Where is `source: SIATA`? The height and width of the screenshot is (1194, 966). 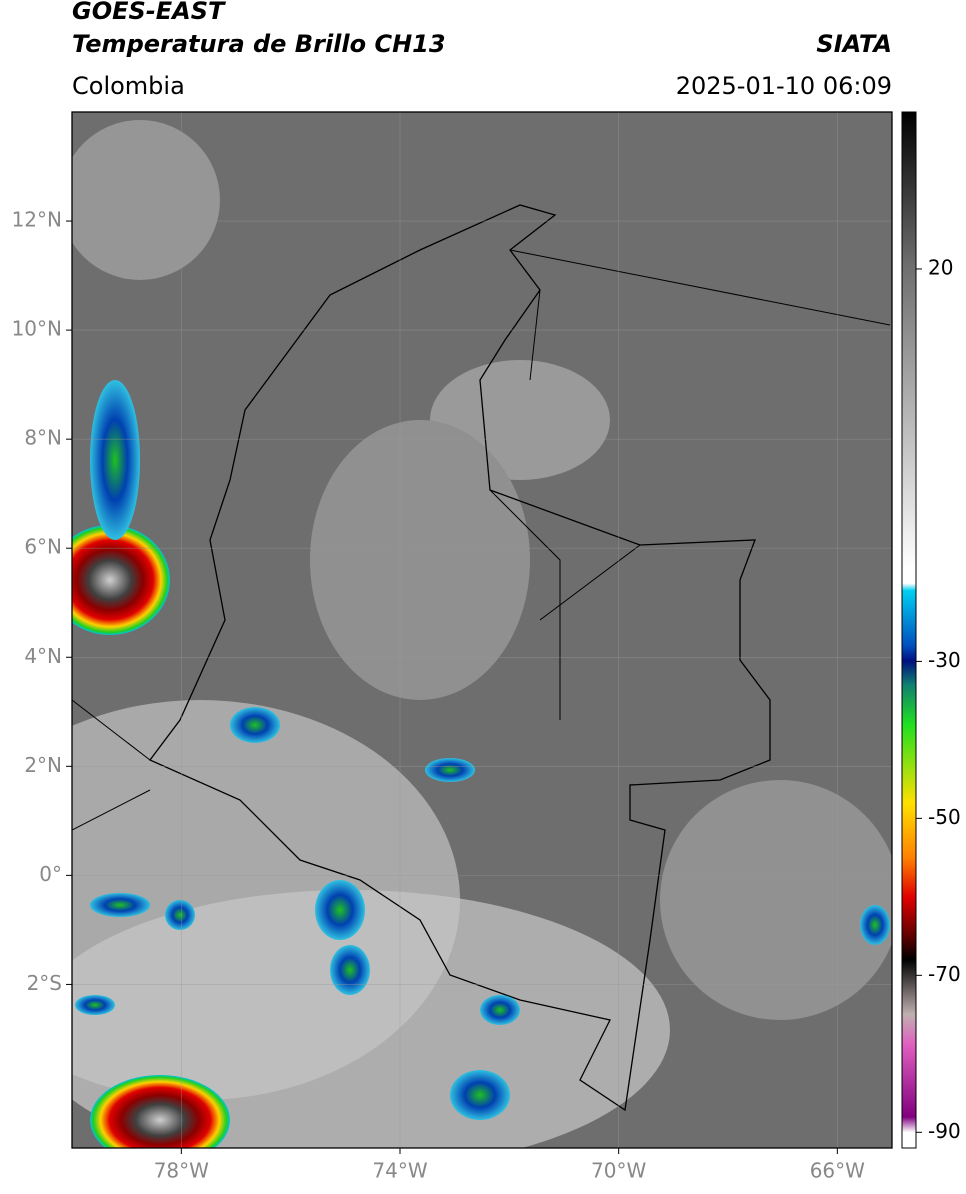
source: SIATA is located at coordinates (854, 44).